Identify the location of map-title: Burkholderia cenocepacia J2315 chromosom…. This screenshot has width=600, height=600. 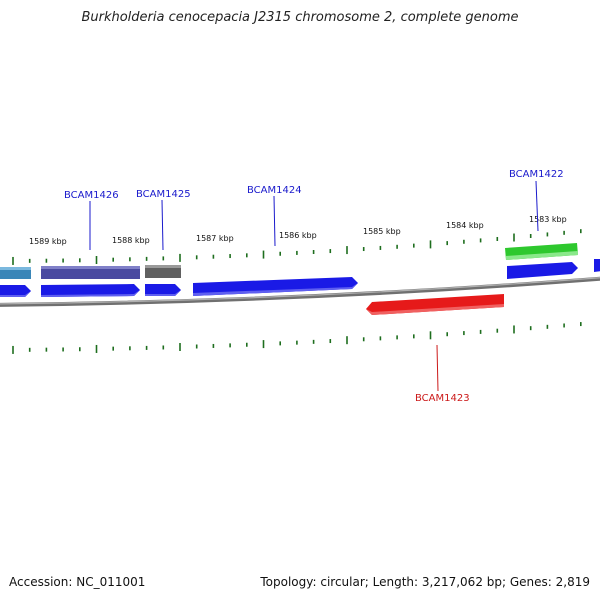
(300, 17).